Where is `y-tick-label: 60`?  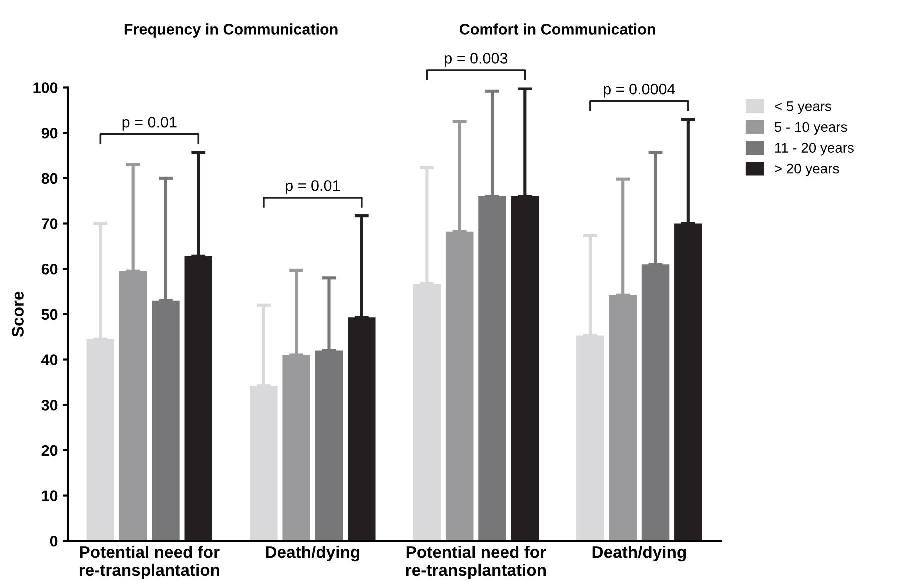 y-tick-label: 60 is located at coordinates (50, 269).